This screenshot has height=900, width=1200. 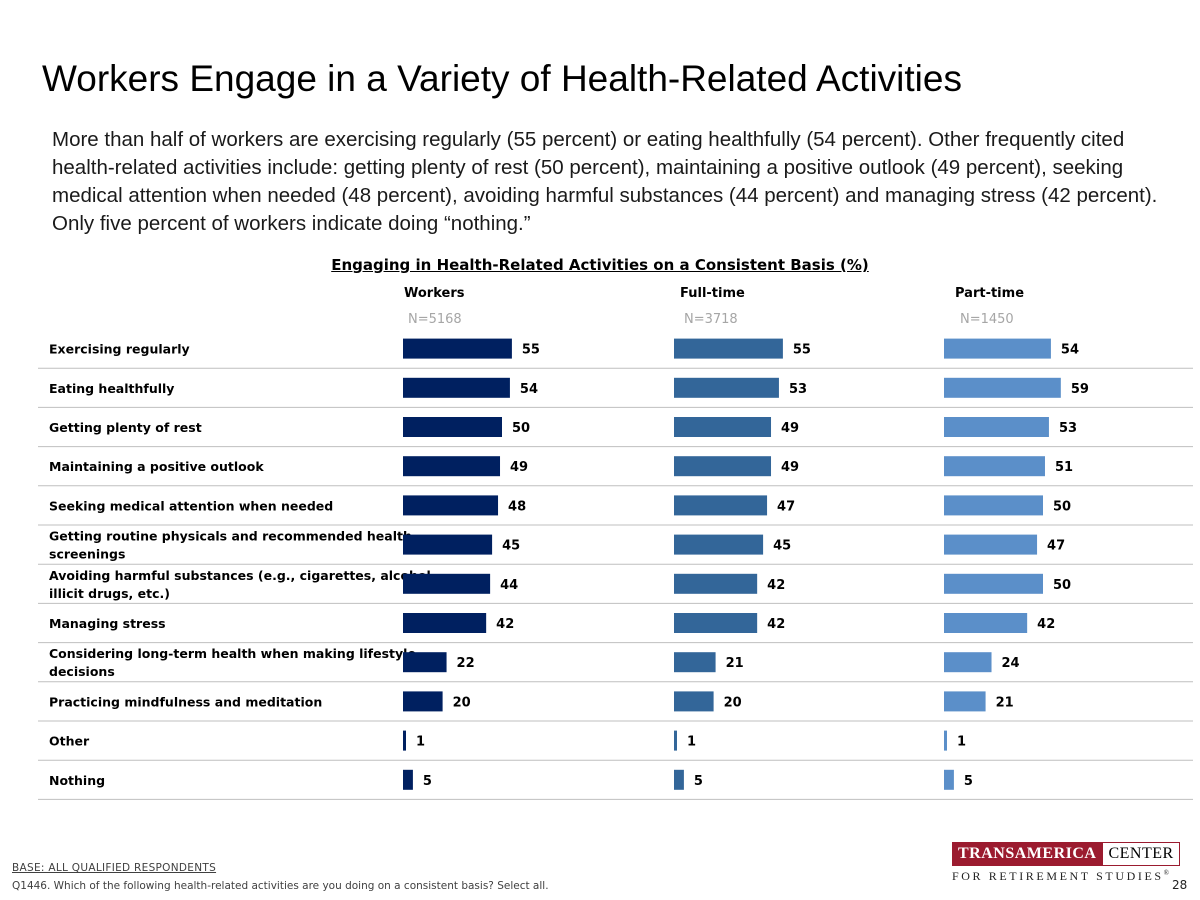 What do you see at coordinates (448, 544) in the screenshot?
I see `bar-workers-getting-routine-physicals-and-recommended-health-screenings` at bounding box center [448, 544].